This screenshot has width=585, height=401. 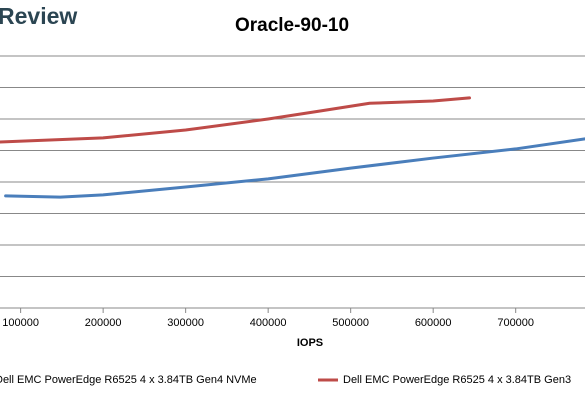 What do you see at coordinates (292, 25) in the screenshot?
I see `chart-title: Oracle-90-10` at bounding box center [292, 25].